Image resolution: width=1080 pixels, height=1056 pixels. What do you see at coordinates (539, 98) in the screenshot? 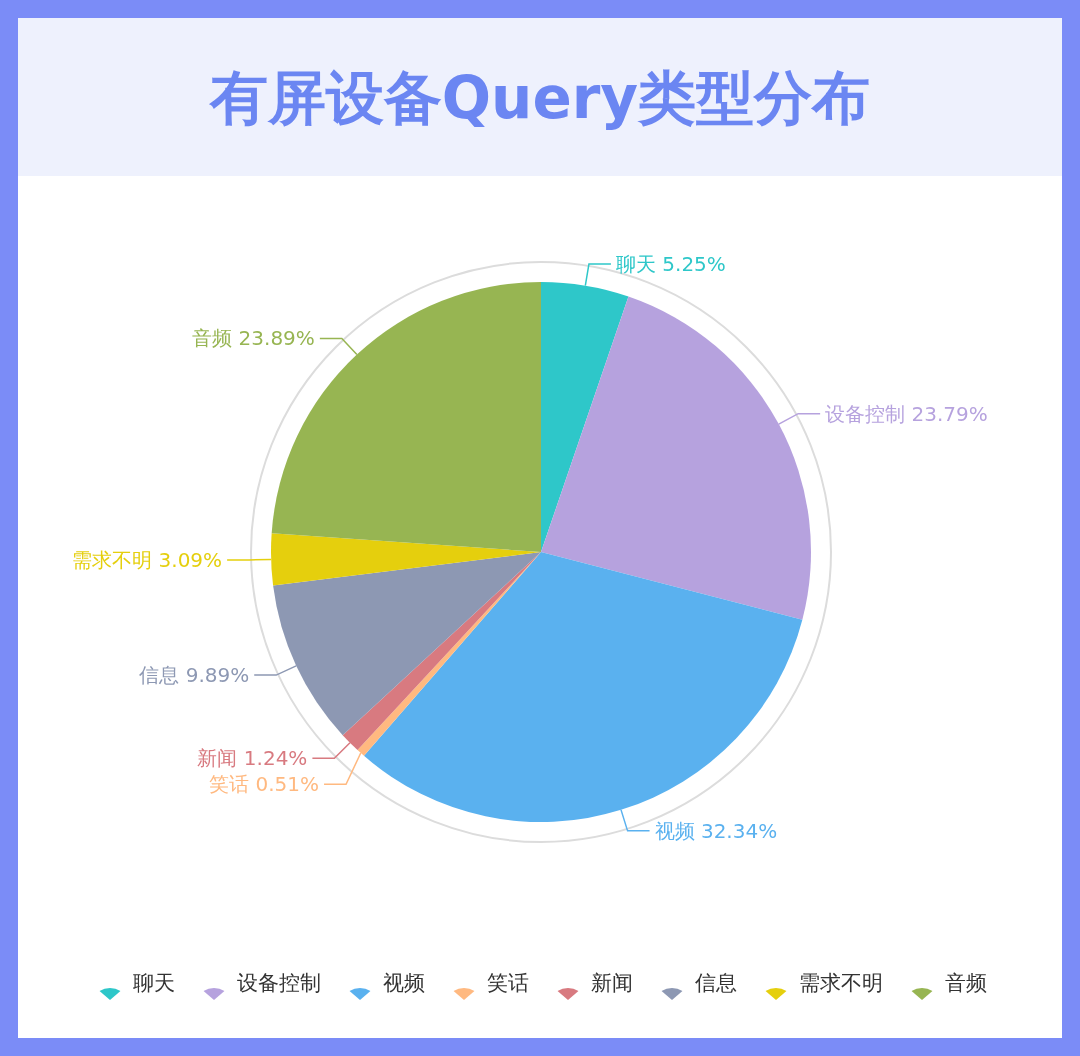
I see `chart-title: 有屏设备Query类型分布` at bounding box center [539, 98].